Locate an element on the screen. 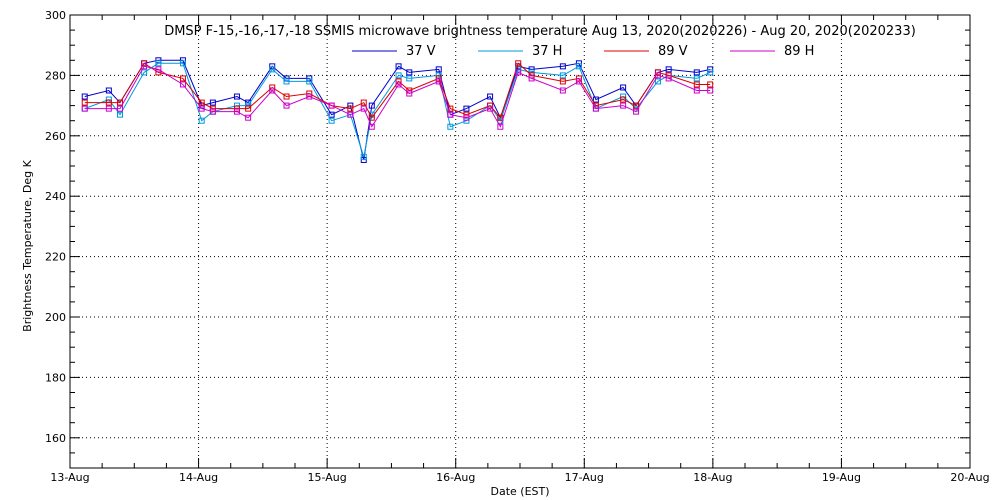 Image resolution: width=1000 pixels, height=500 pixels. series-line-89-h is located at coordinates (397, 96).